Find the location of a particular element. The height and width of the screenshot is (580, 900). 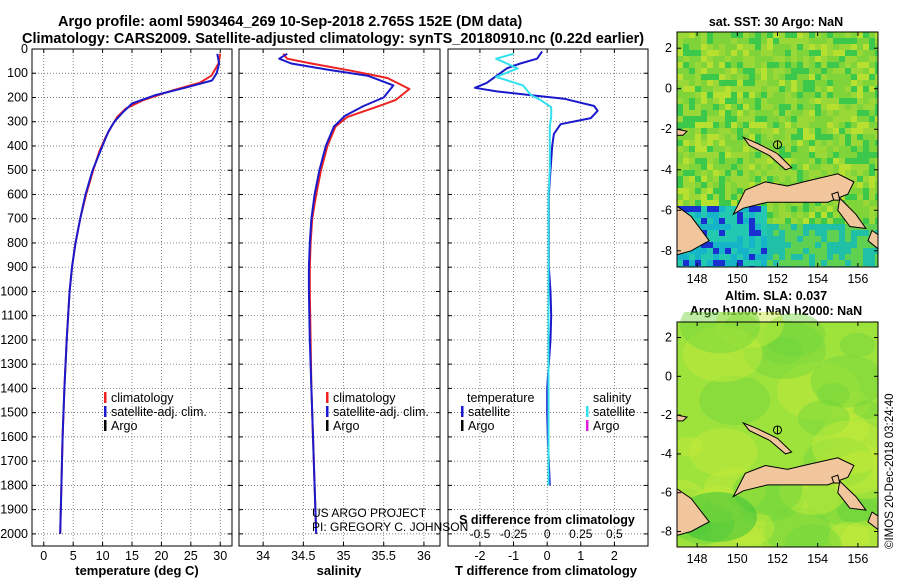

x-tick-label: 0 is located at coordinates (43, 556).